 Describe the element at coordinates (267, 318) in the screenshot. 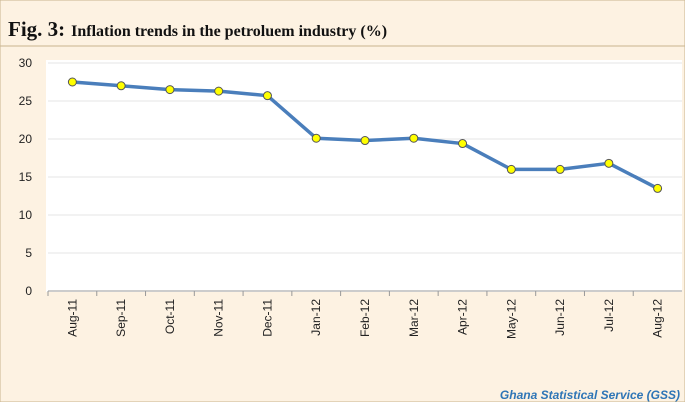

I see `x-tick-label: Dec-11` at that location.